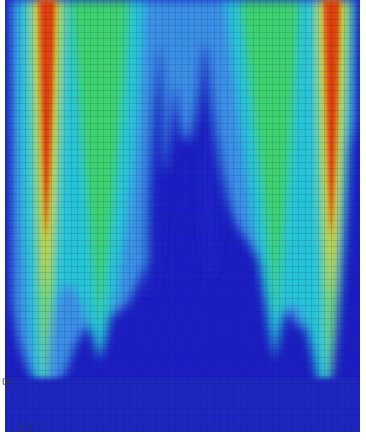 This screenshot has width=366, height=448. What do you see at coordinates (26, 428) in the screenshot?
I see `overlay-label: 2.3` at bounding box center [26, 428].